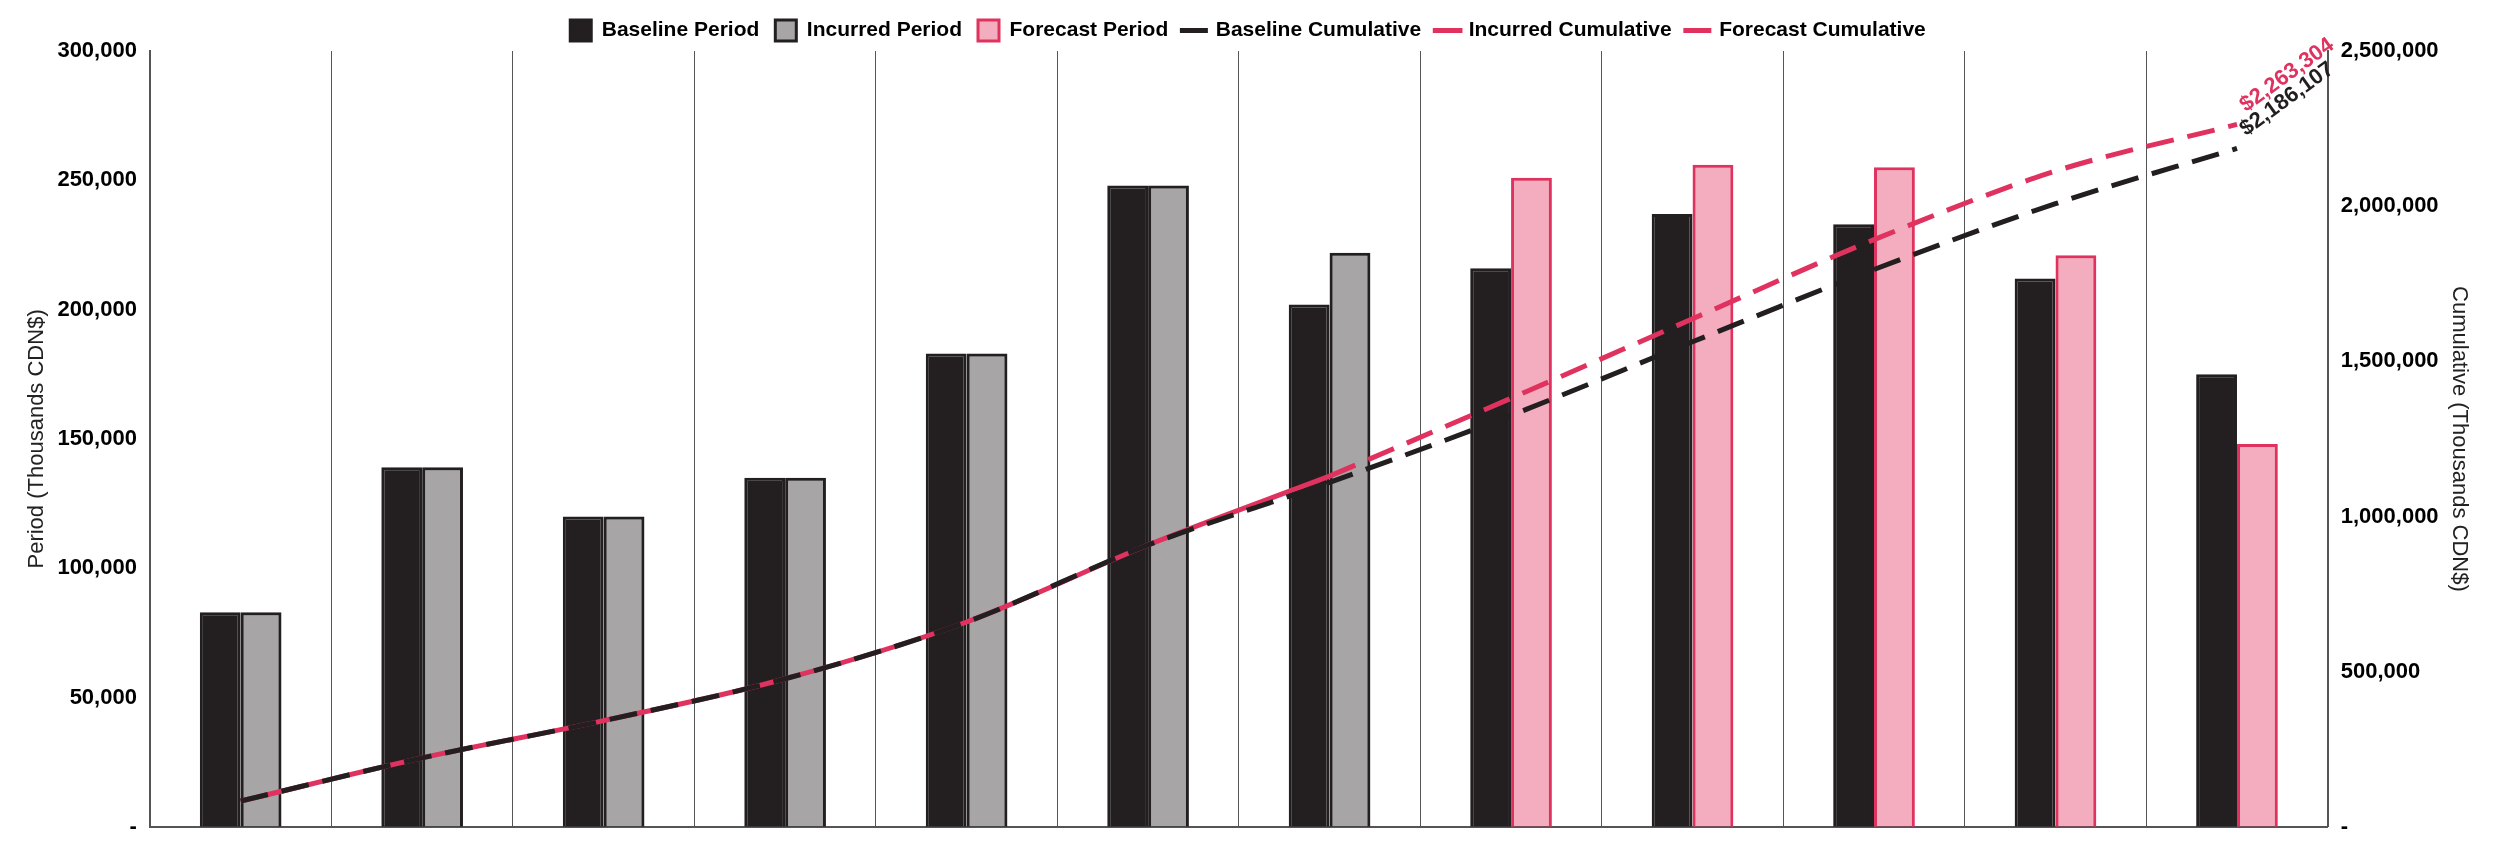  What do you see at coordinates (1822, 29) in the screenshot?
I see `legend-label: Forecast Cumulative` at bounding box center [1822, 29].